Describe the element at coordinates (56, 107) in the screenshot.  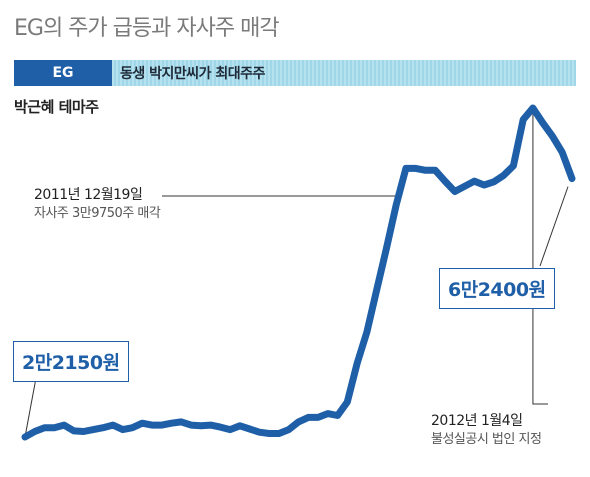
I see `theme-label: 박근혜 테마주` at that location.